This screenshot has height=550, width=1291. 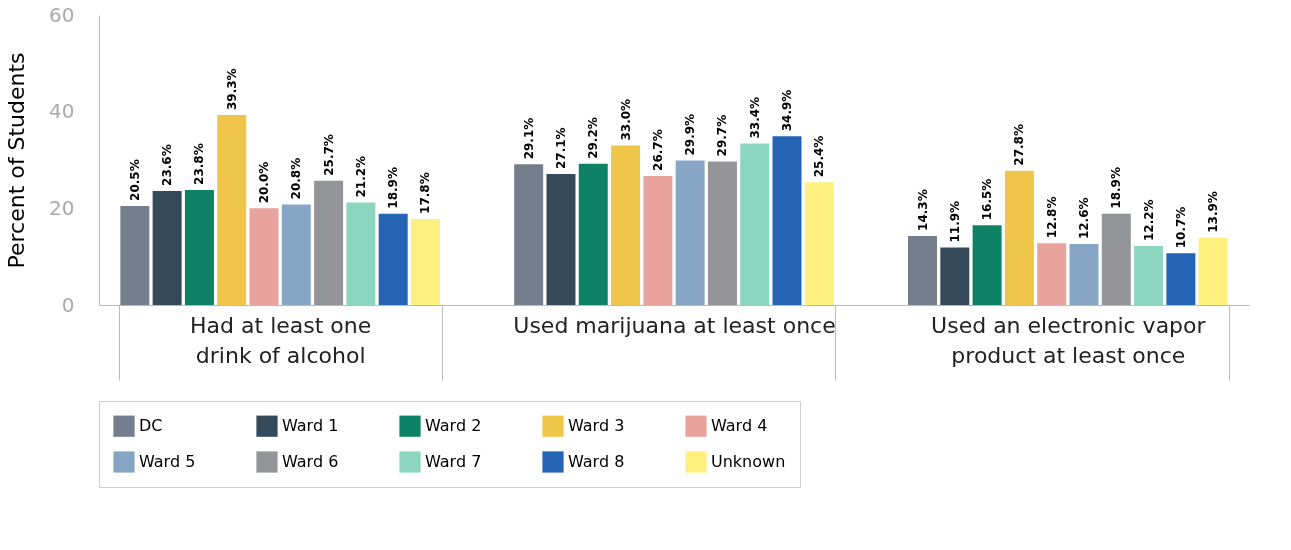 I want to click on data-label: 25.4%, so click(x=819, y=156).